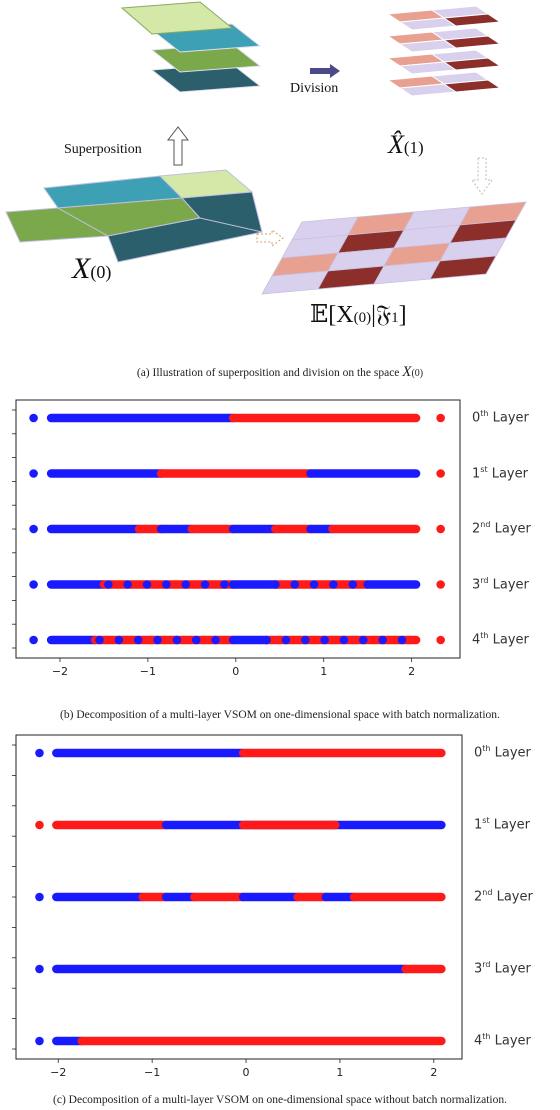  Describe the element at coordinates (134, 216) in the screenshot. I see `x0-grid` at that location.